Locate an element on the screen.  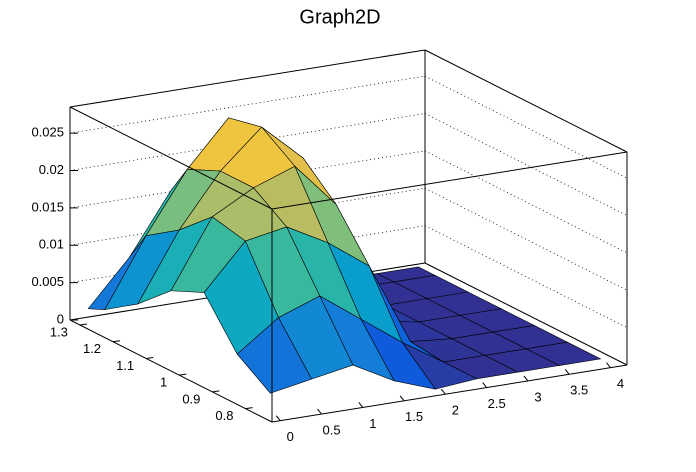
y-tick-label: 1 is located at coordinates (163, 382).